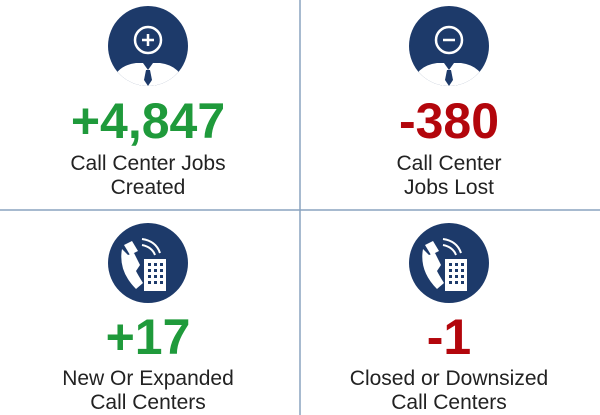  Describe the element at coordinates (147, 163) in the screenshot. I see `stat-label: Call Center Jobs` at that location.